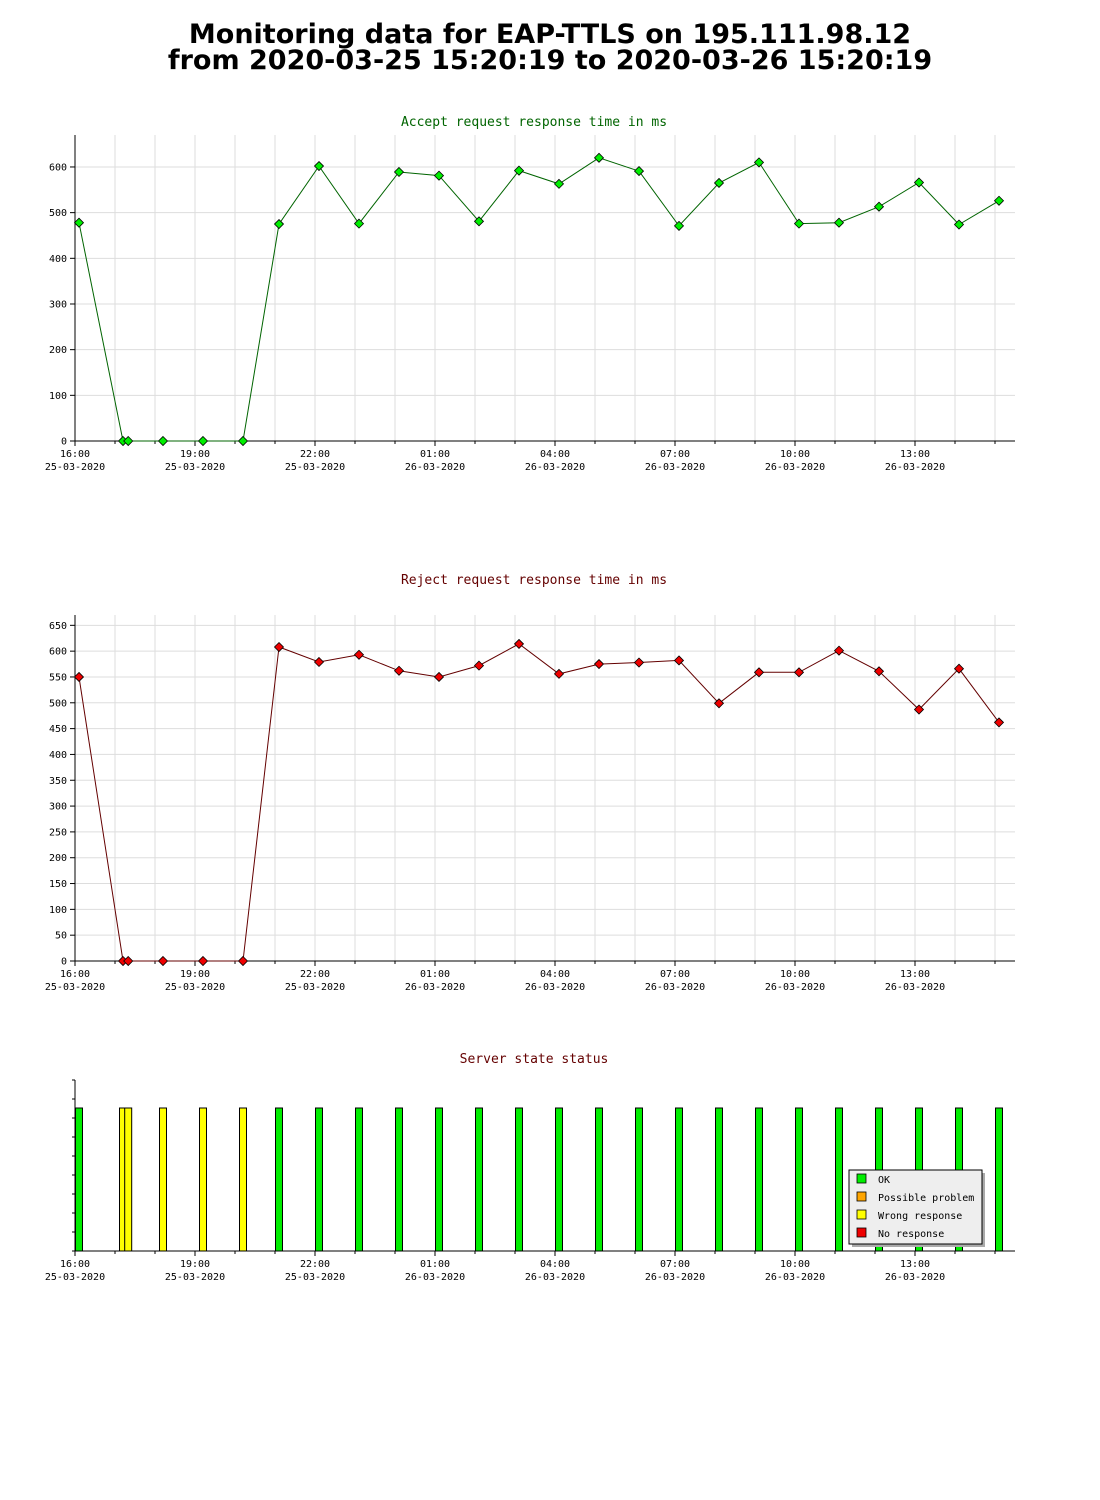 Image resolution: width=1100 pixels, height=1500 pixels. Describe the element at coordinates (926, 1198) in the screenshot. I see `legend-label: Possible problem` at that location.